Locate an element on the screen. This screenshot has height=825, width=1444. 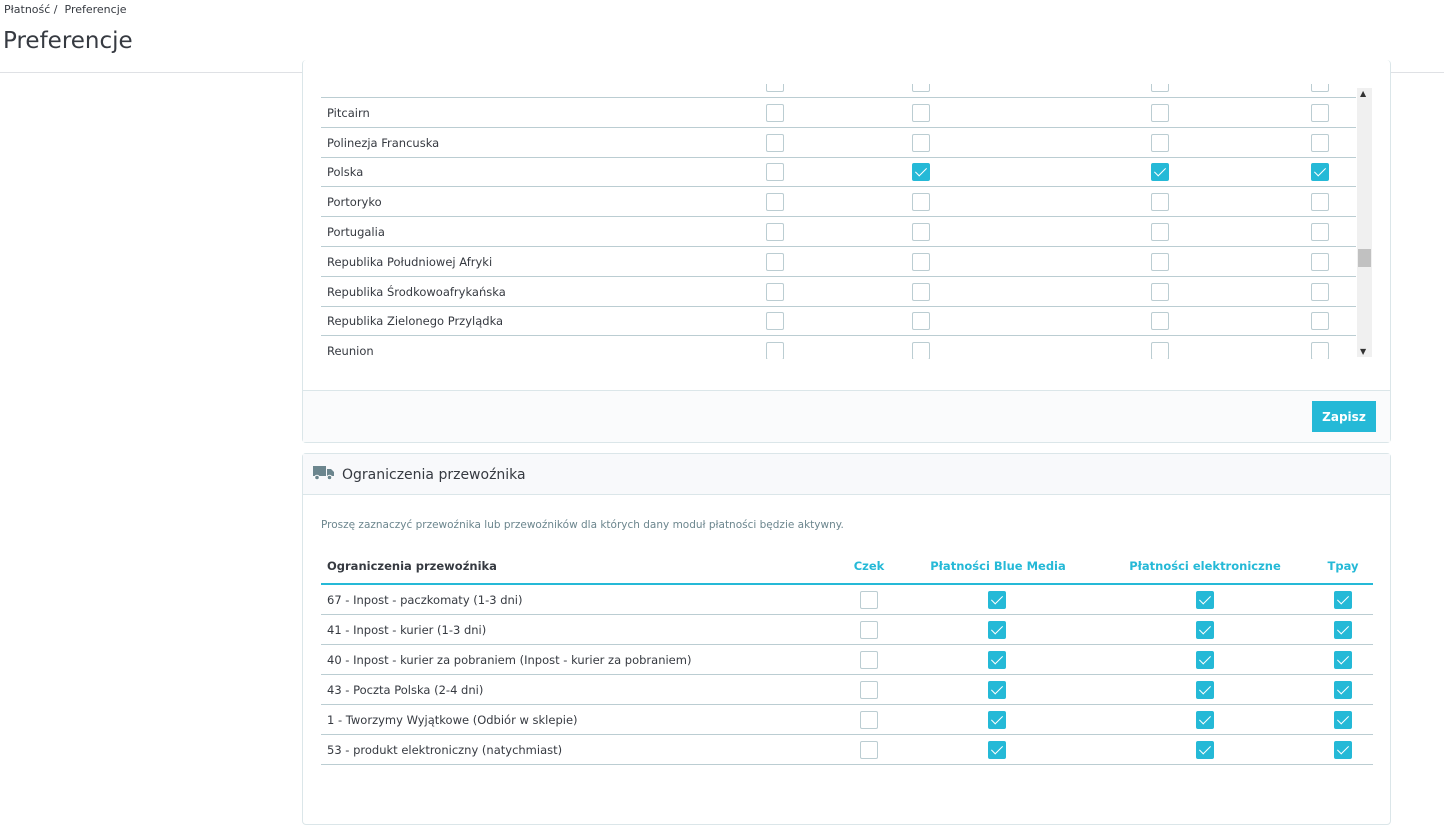
country-name: Portugalia is located at coordinates (356, 232).